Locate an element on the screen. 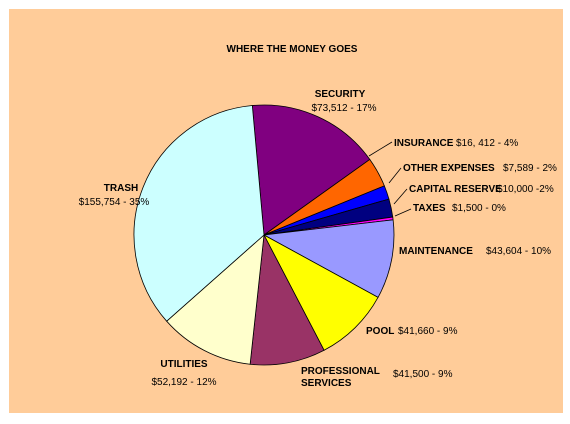 This screenshot has height=424, width=570. slice-pool is located at coordinates (321, 292).